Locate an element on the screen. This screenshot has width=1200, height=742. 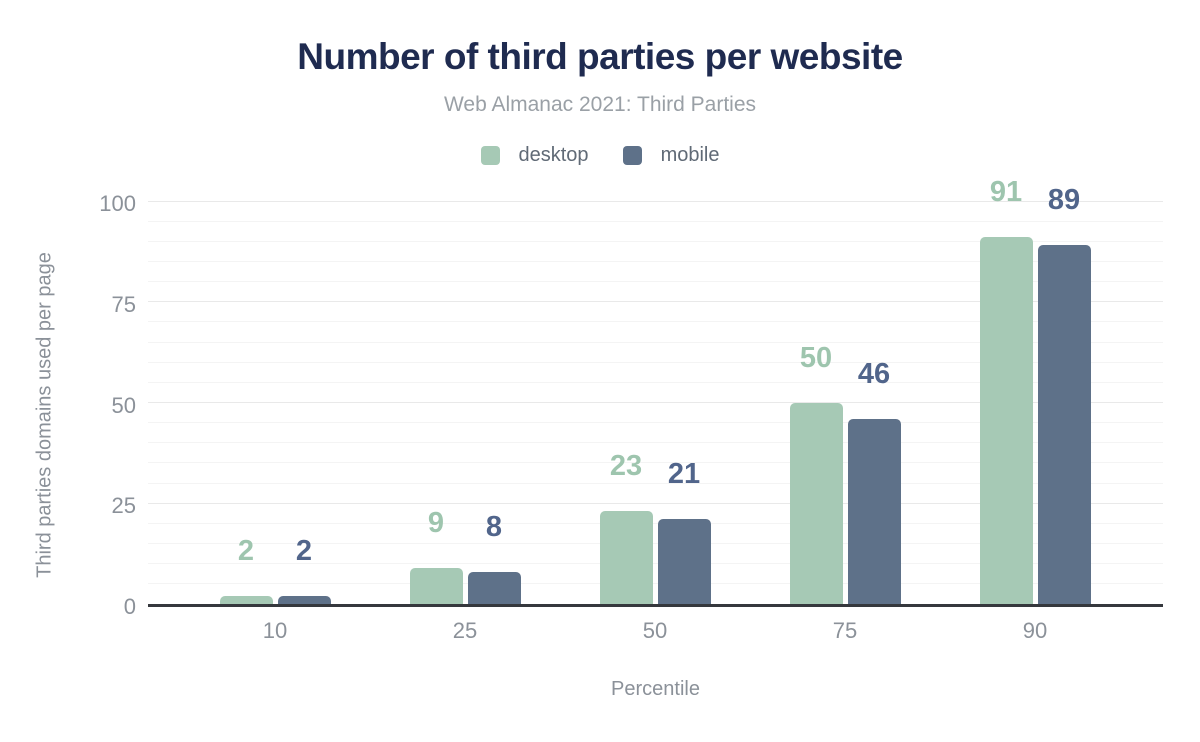
bar-mobile-p75 is located at coordinates (874, 511).